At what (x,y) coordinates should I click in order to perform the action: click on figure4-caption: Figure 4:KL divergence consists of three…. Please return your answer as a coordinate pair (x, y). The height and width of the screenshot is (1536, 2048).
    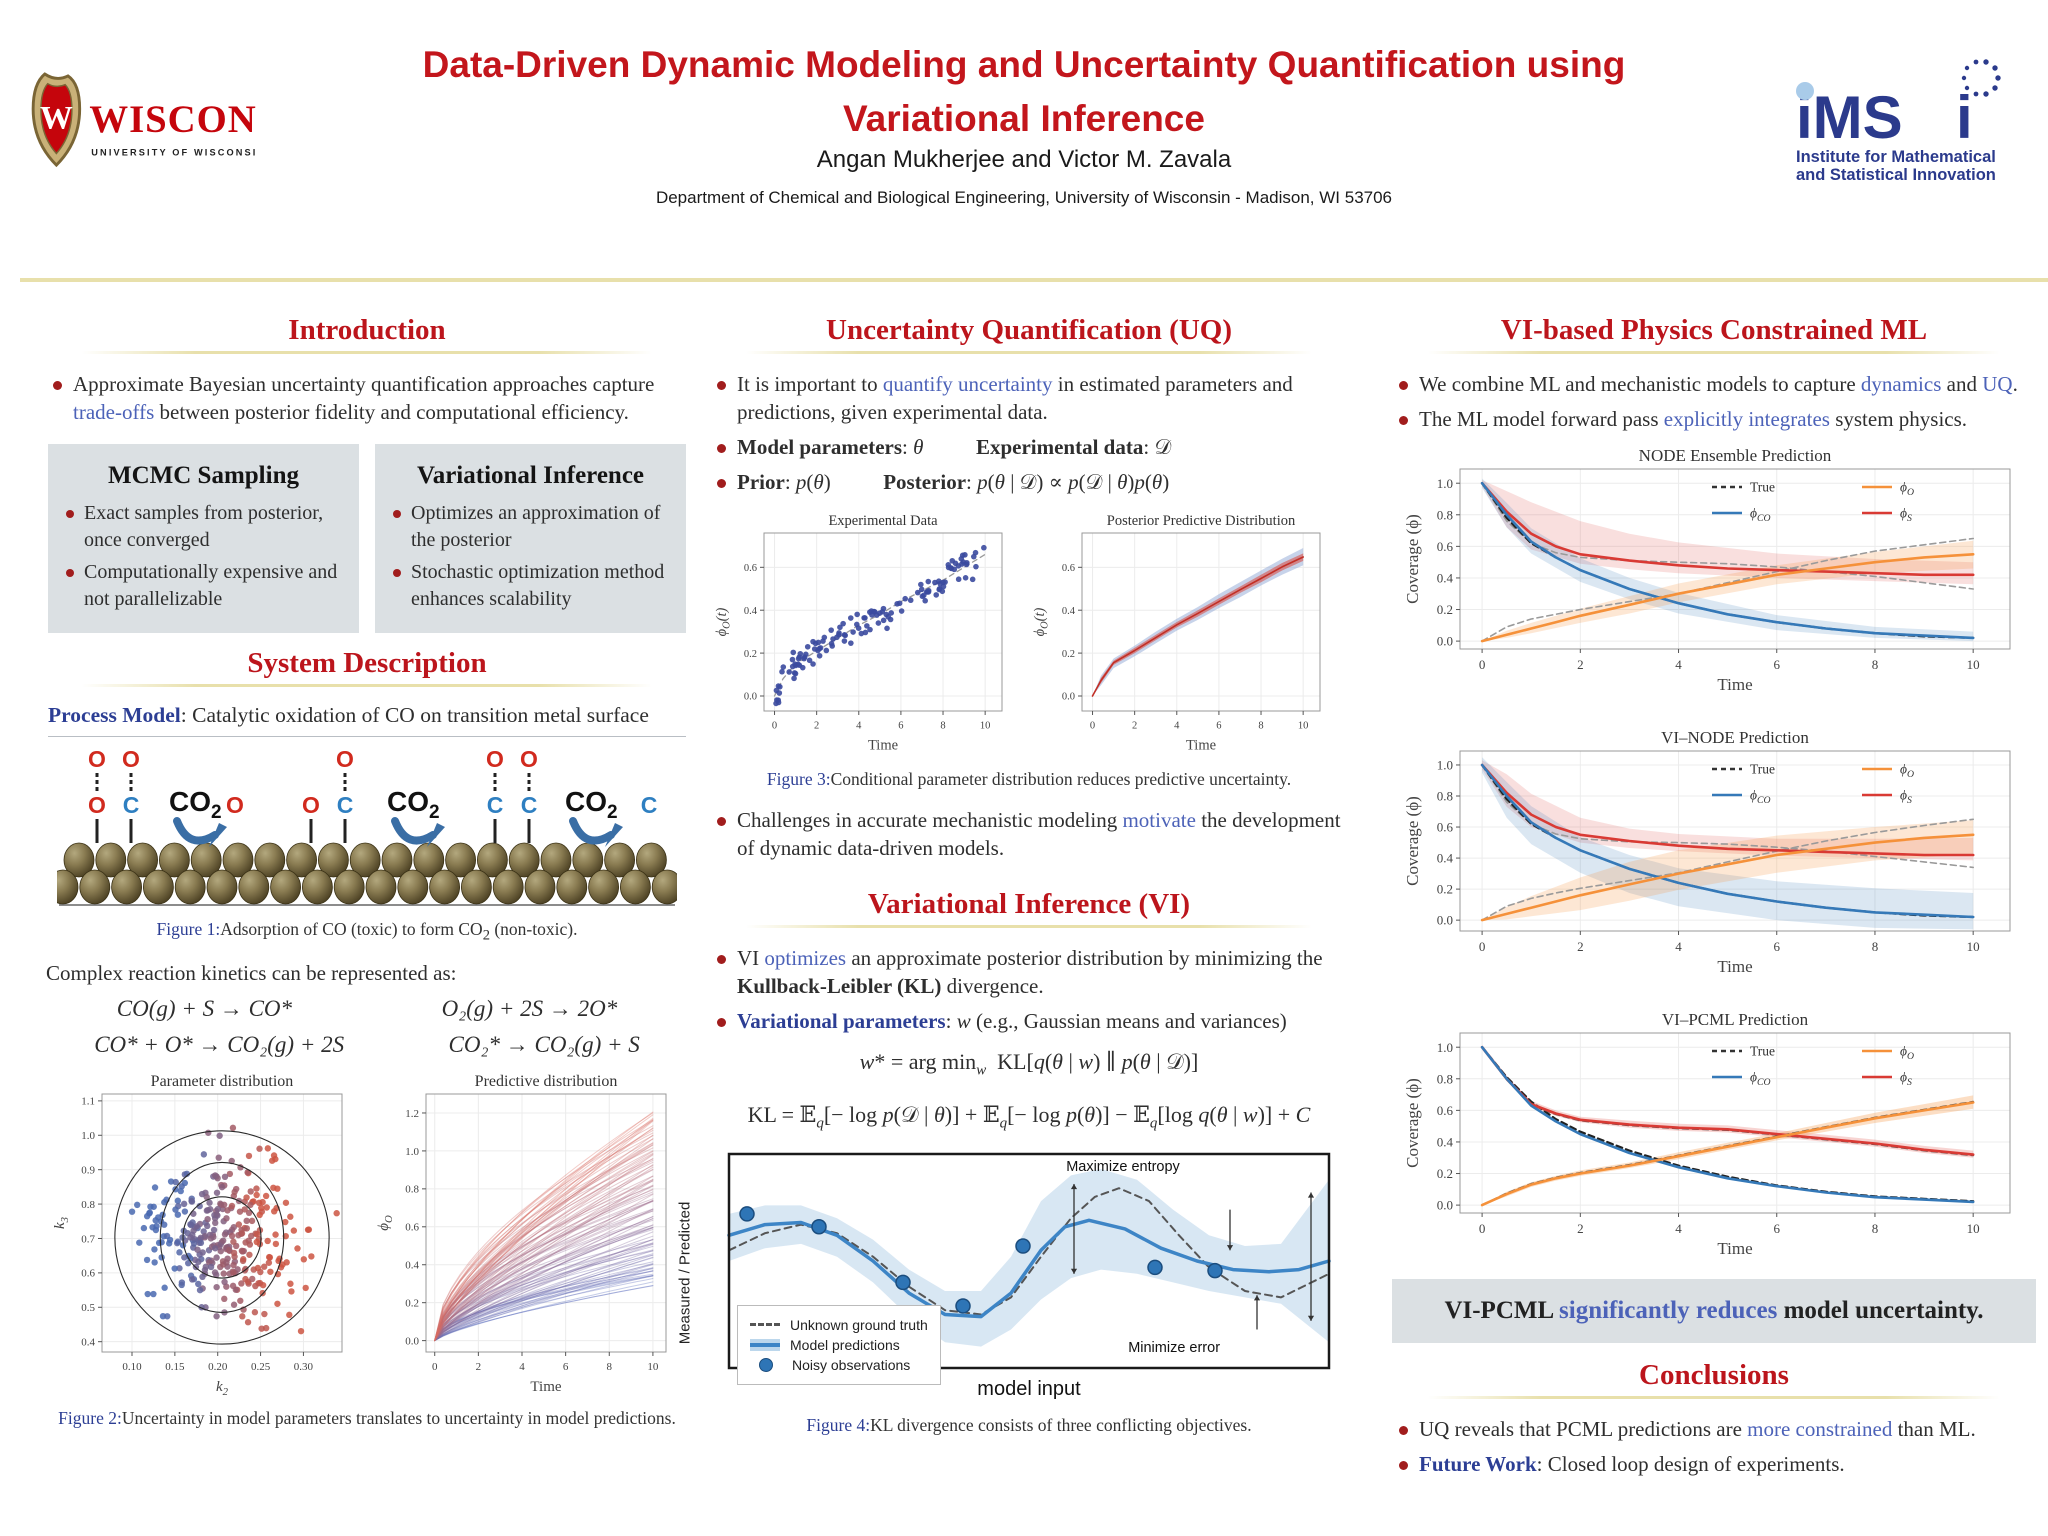
    Looking at the image, I should click on (1029, 1424).